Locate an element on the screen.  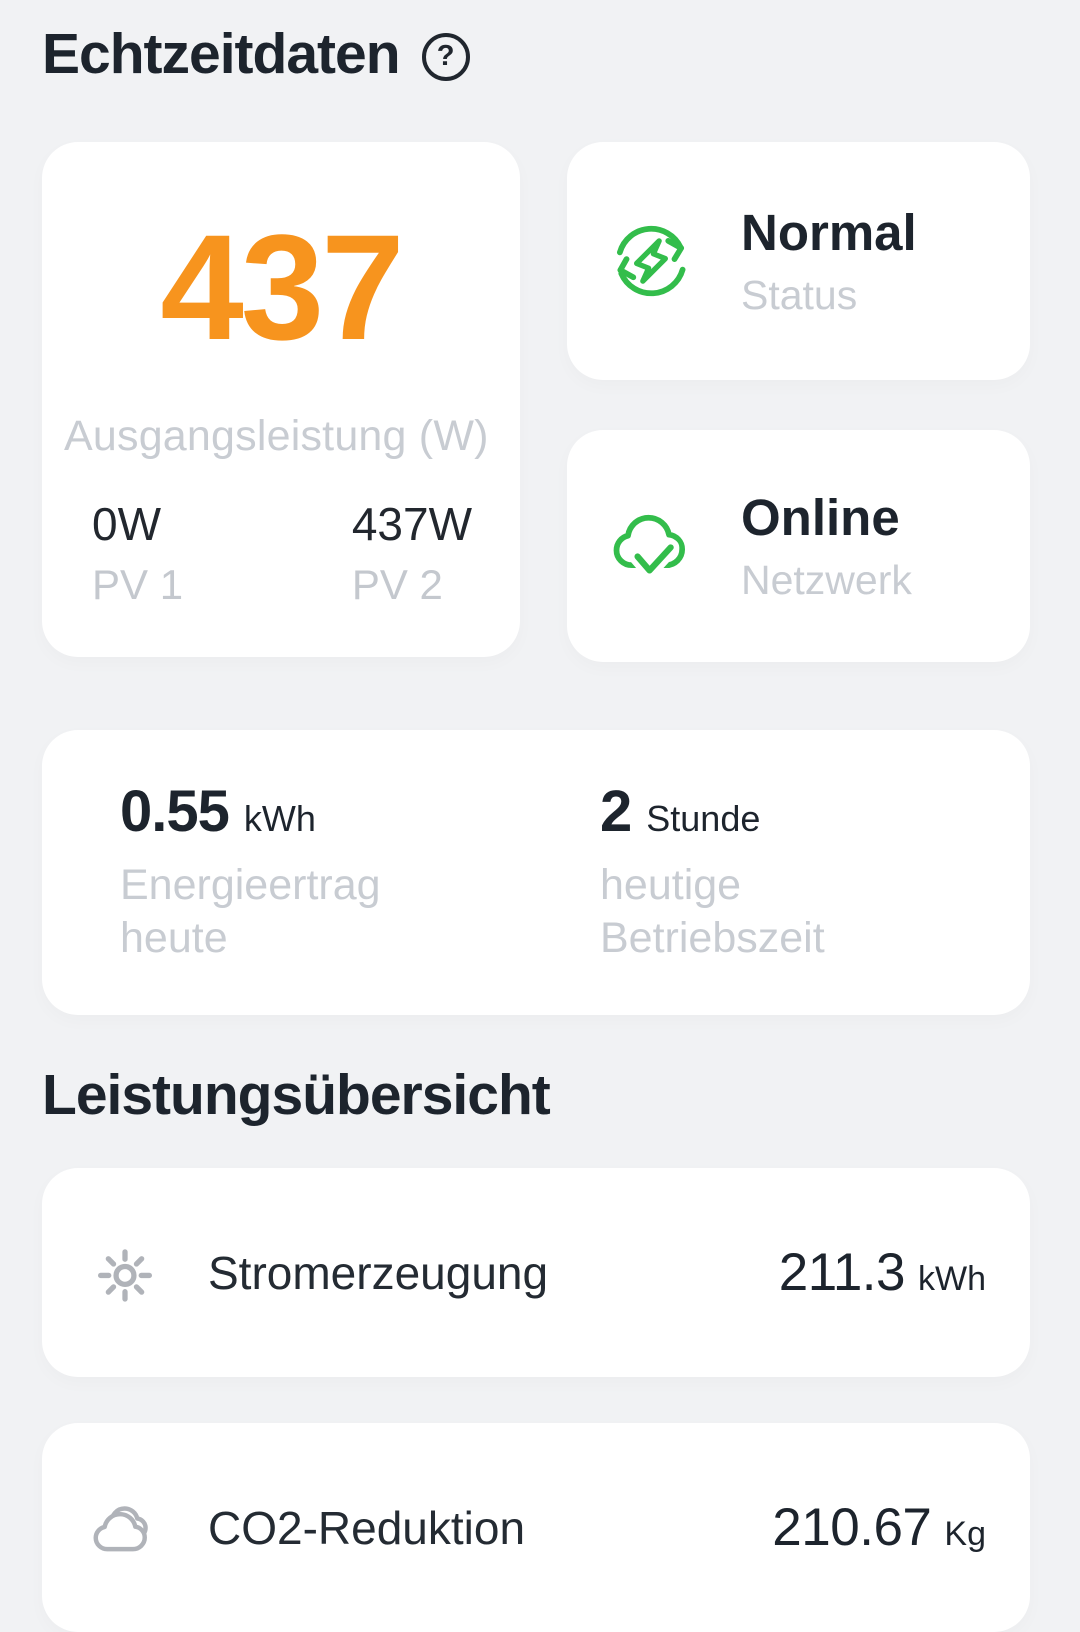
co2-reduction-row: CO2-Reduktion 210.67 Kg is located at coordinates (536, 1527).